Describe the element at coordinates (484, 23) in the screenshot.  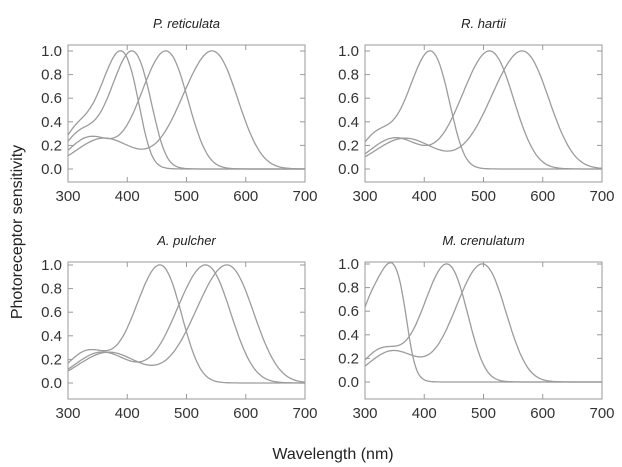
I see `panel-title: R. hartii` at that location.